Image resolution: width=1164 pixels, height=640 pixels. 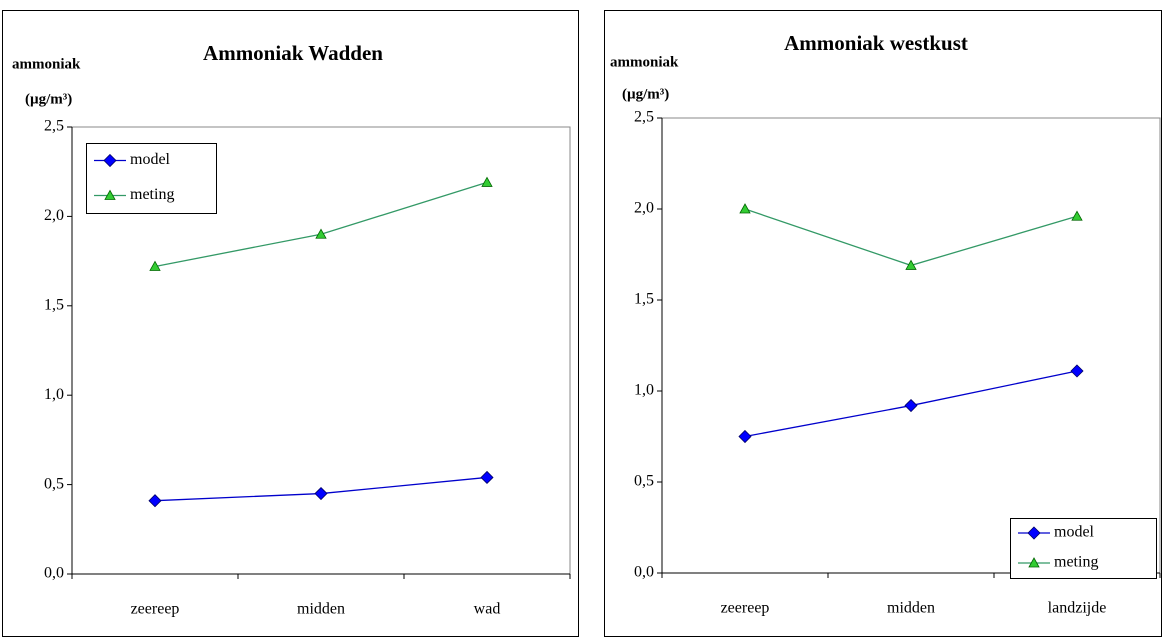 I want to click on legend-box, so click(x=151, y=178).